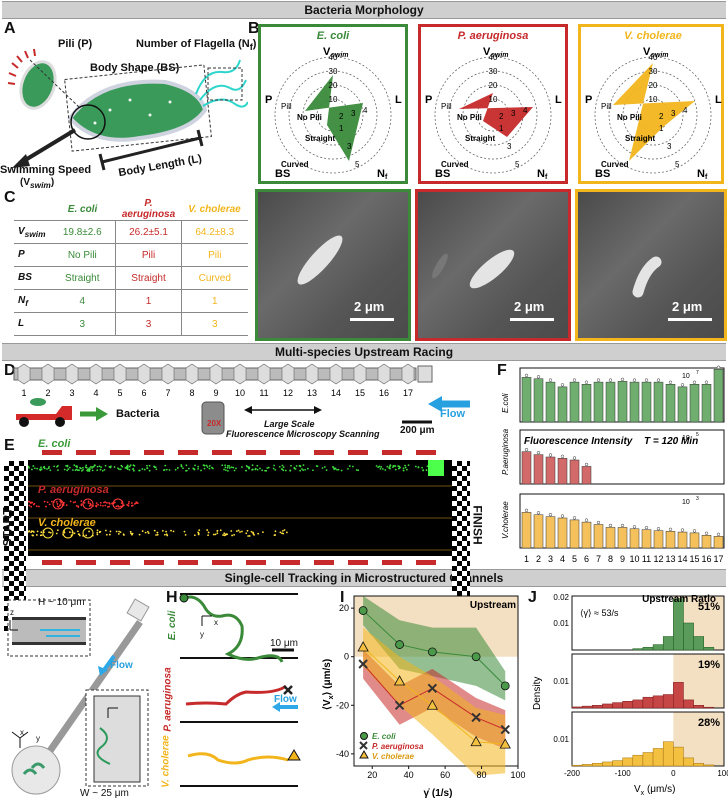  What do you see at coordinates (493, 36) in the screenshot?
I see `radar-species-title: P. aeruginosa` at bounding box center [493, 36].